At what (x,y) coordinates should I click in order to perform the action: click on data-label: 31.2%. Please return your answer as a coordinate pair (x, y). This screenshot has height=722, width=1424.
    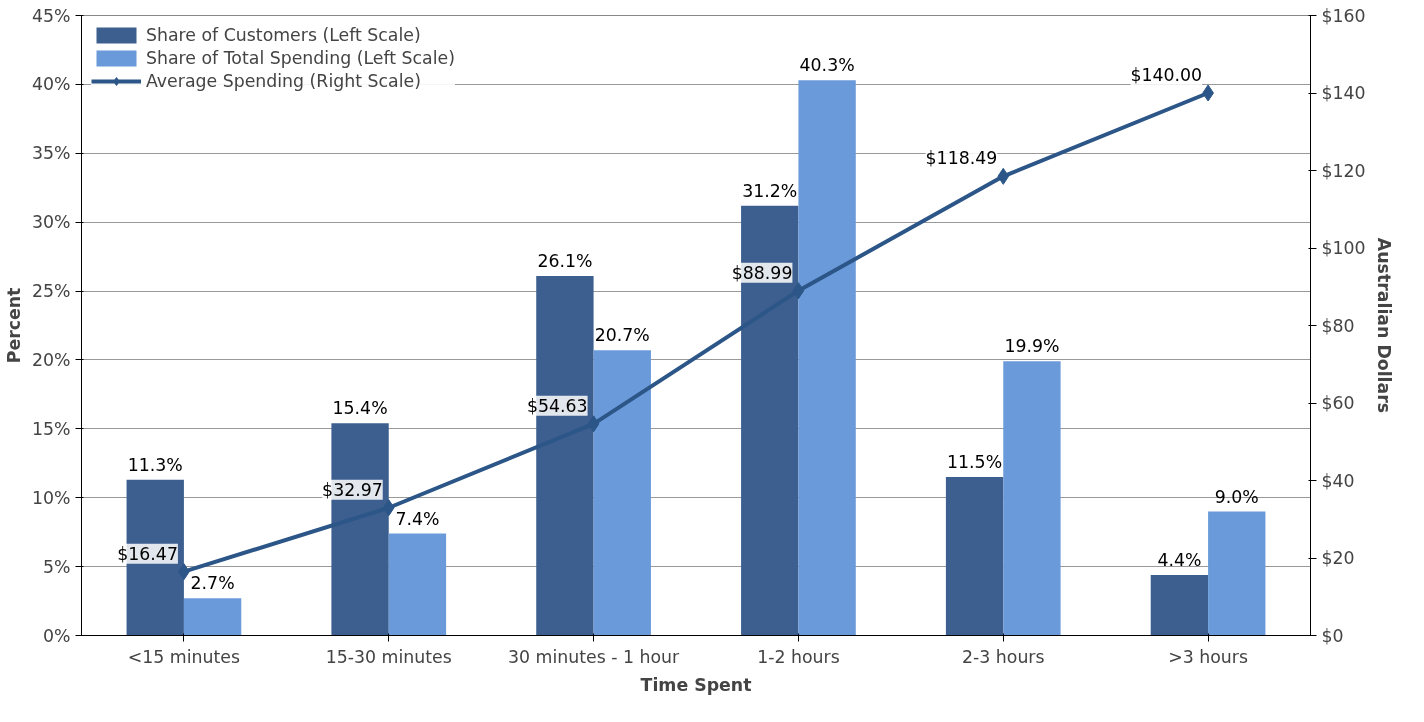
    Looking at the image, I should click on (770, 190).